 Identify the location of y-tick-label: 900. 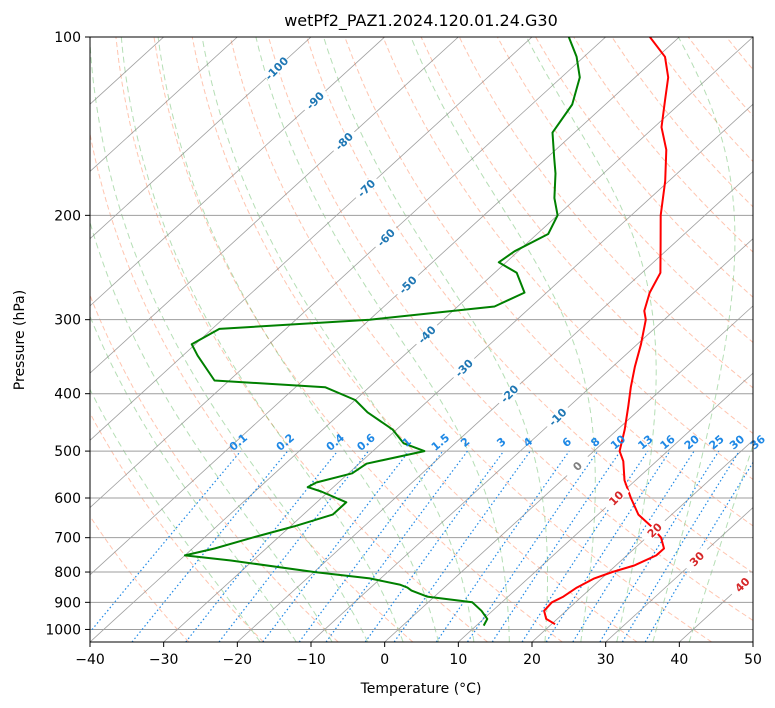
(67, 603).